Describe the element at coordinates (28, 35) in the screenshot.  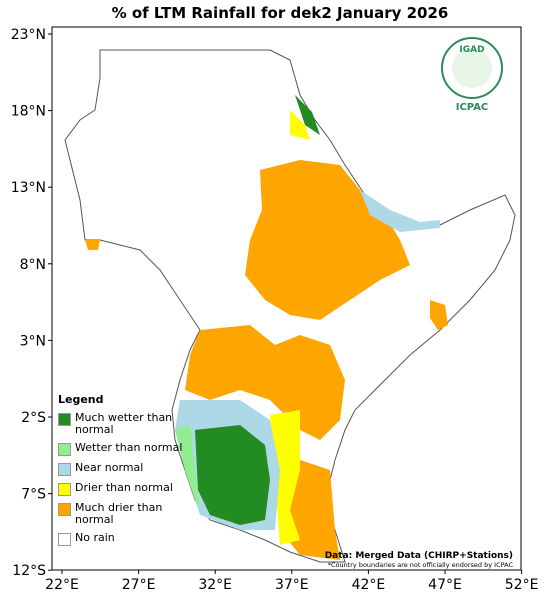
I see `lat-label: 23°N` at that location.